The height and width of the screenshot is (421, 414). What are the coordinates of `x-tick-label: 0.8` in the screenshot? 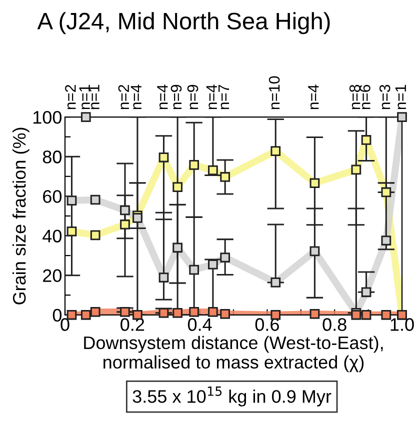 It's located at (334, 324).